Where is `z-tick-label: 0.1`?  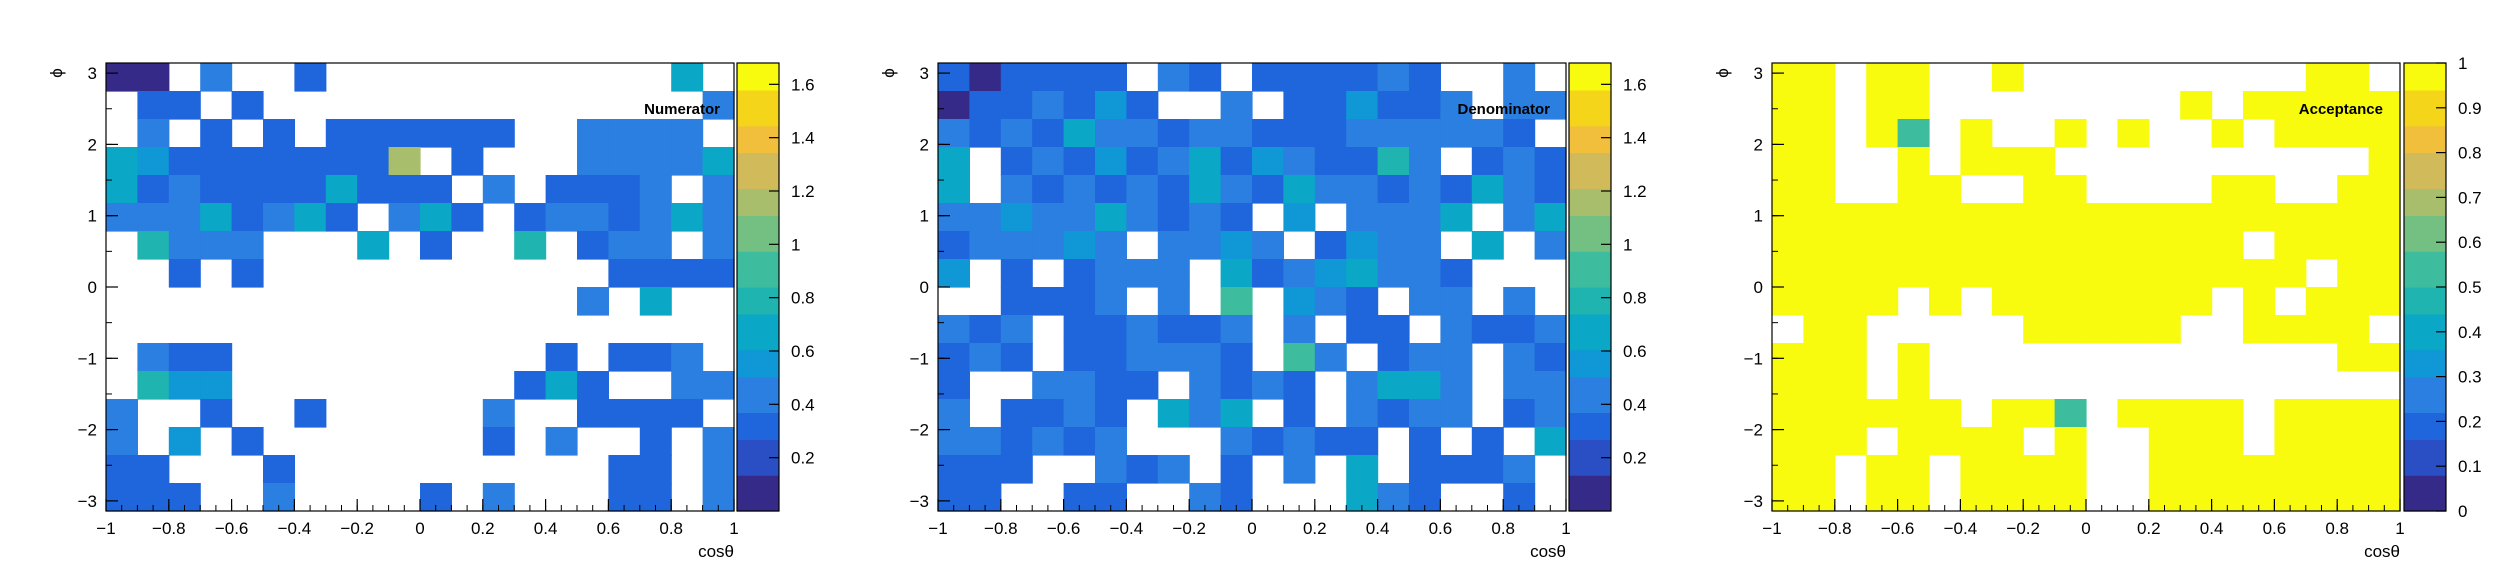
z-tick-label: 0.1 is located at coordinates (2470, 466).